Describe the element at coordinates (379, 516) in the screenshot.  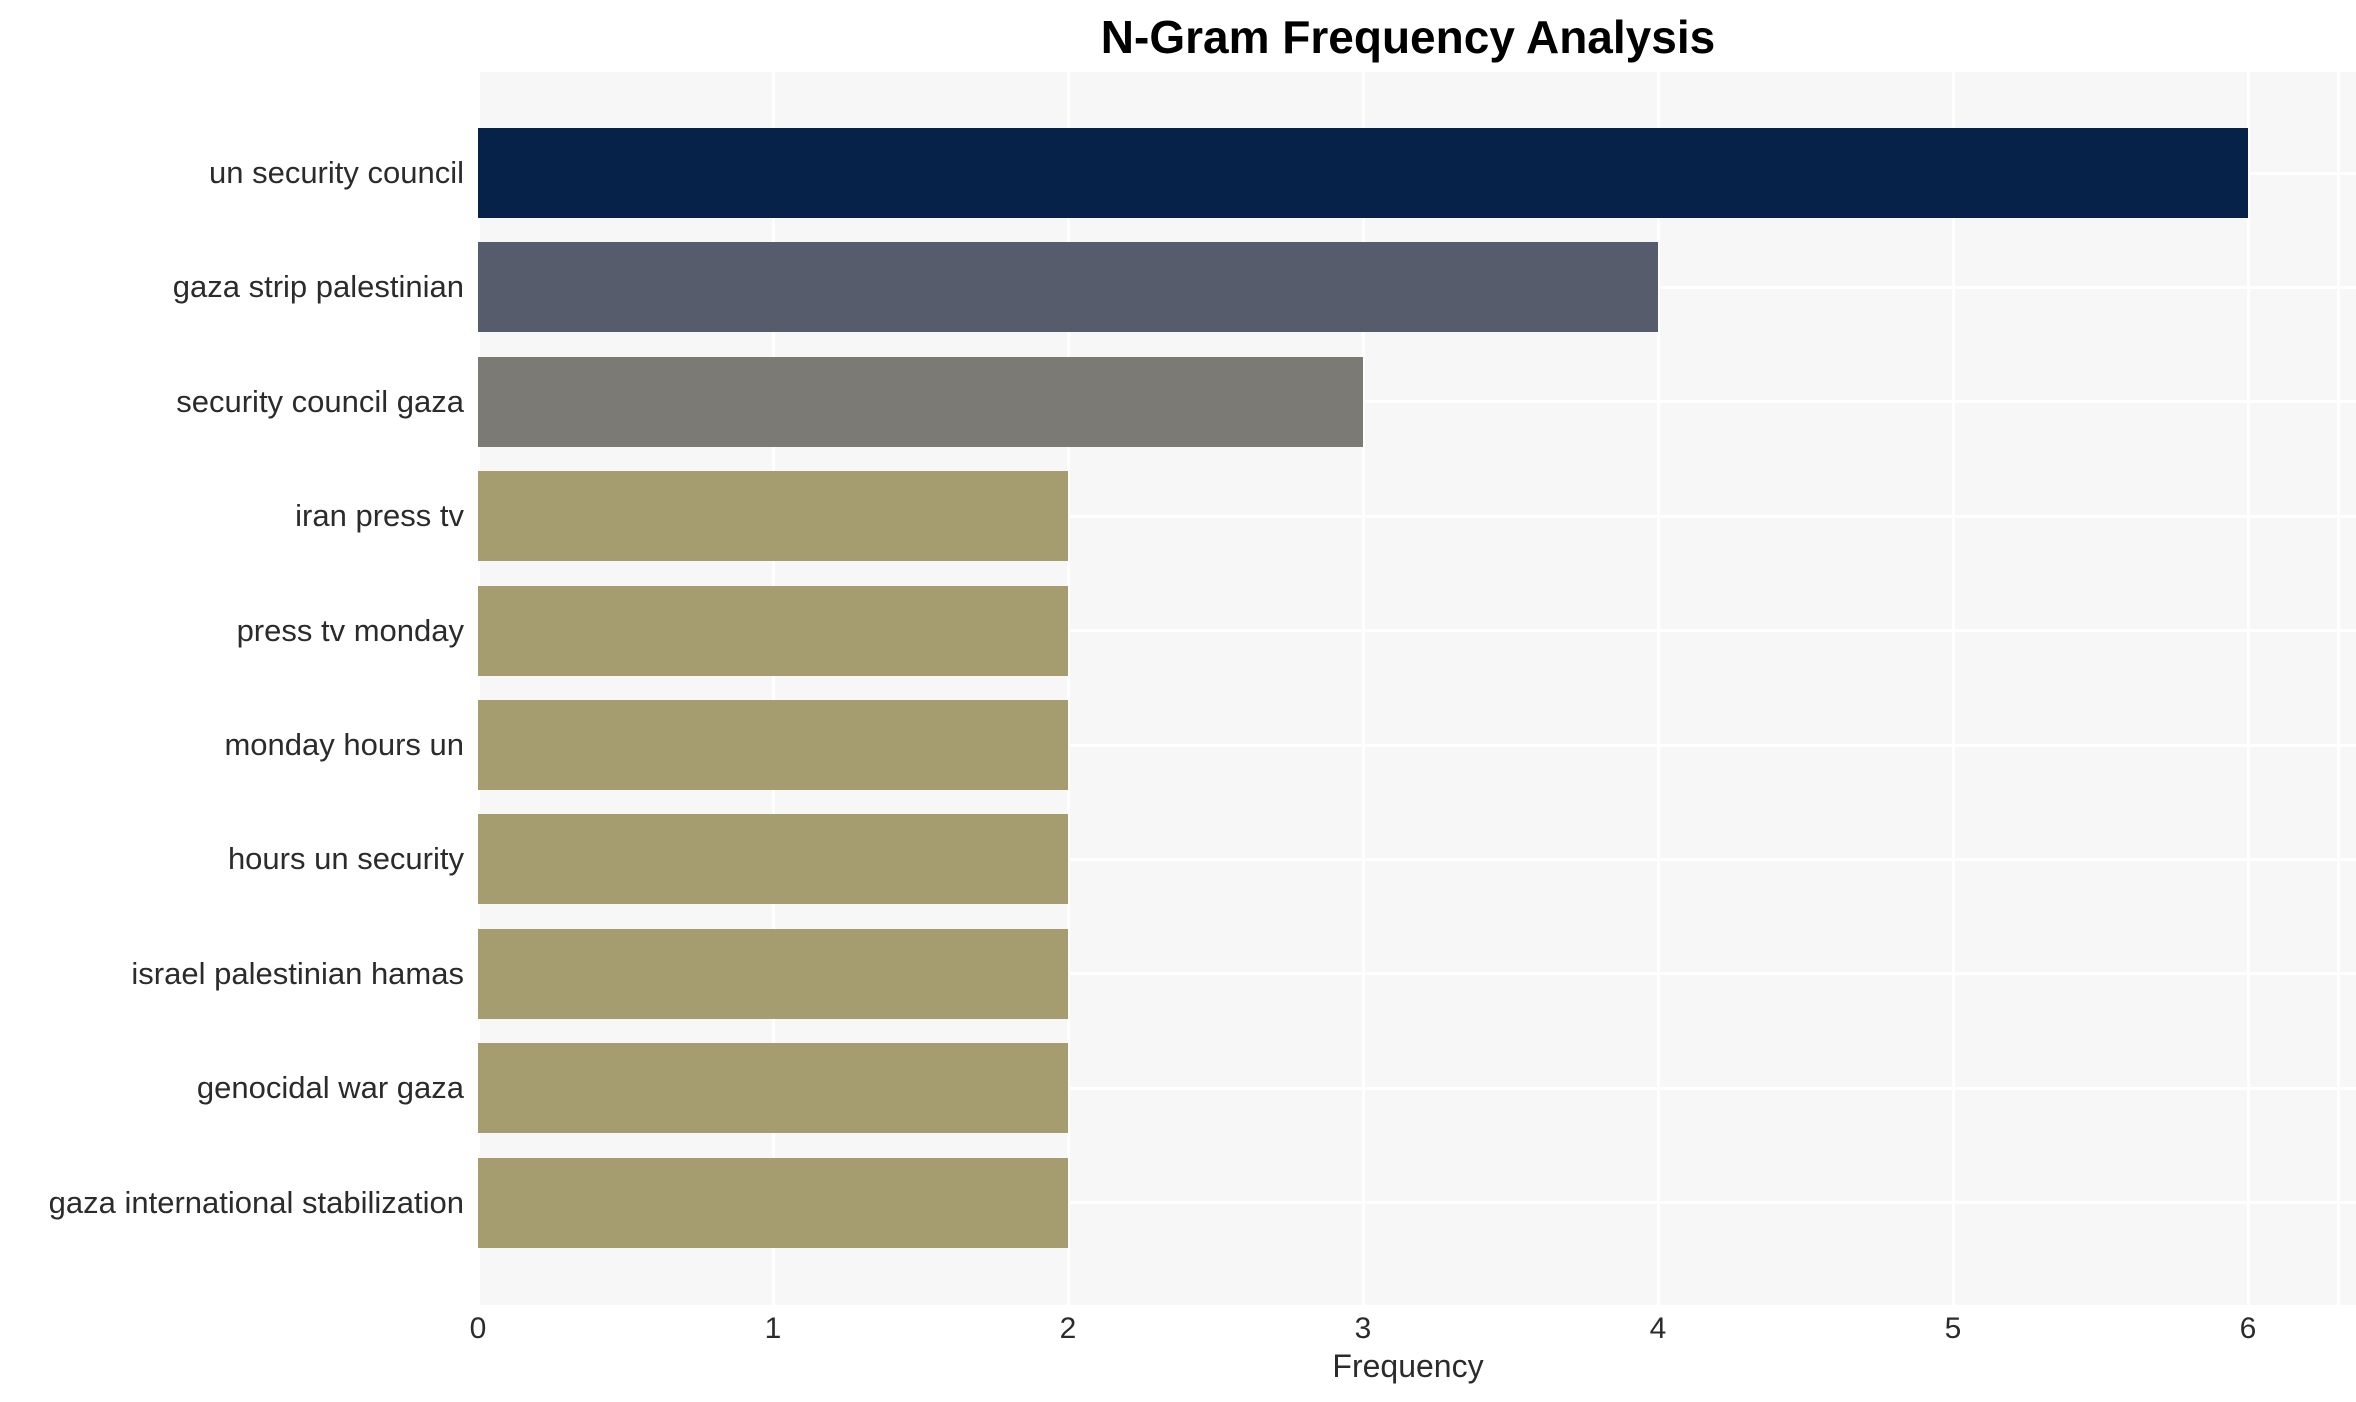
I see `y-tick-label: iran press tv` at that location.